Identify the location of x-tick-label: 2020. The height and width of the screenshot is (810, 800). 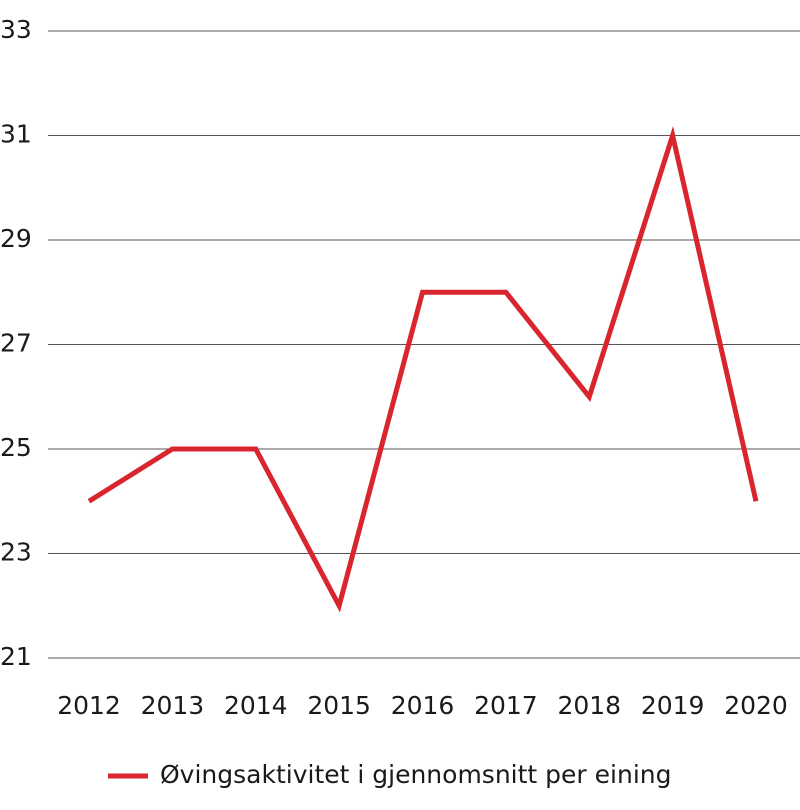
(756, 705).